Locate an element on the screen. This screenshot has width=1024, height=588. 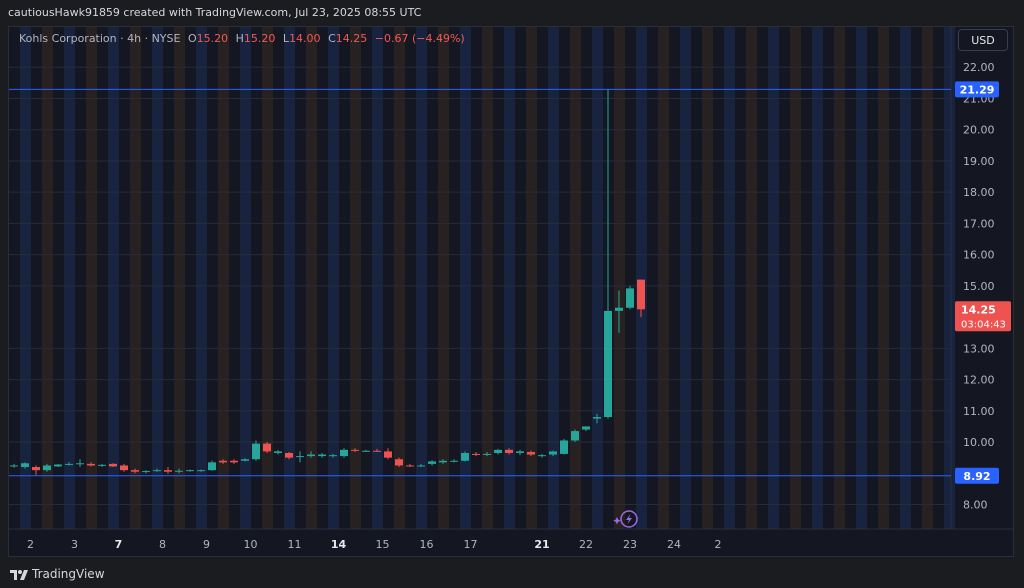
sparkle-icon is located at coordinates (617, 521).